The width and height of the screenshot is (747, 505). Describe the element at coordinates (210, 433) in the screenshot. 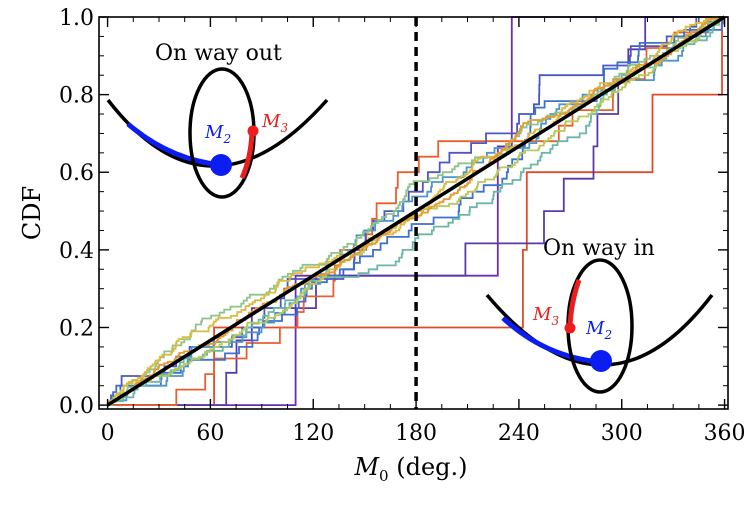

I see `x-tick-label: 60` at that location.